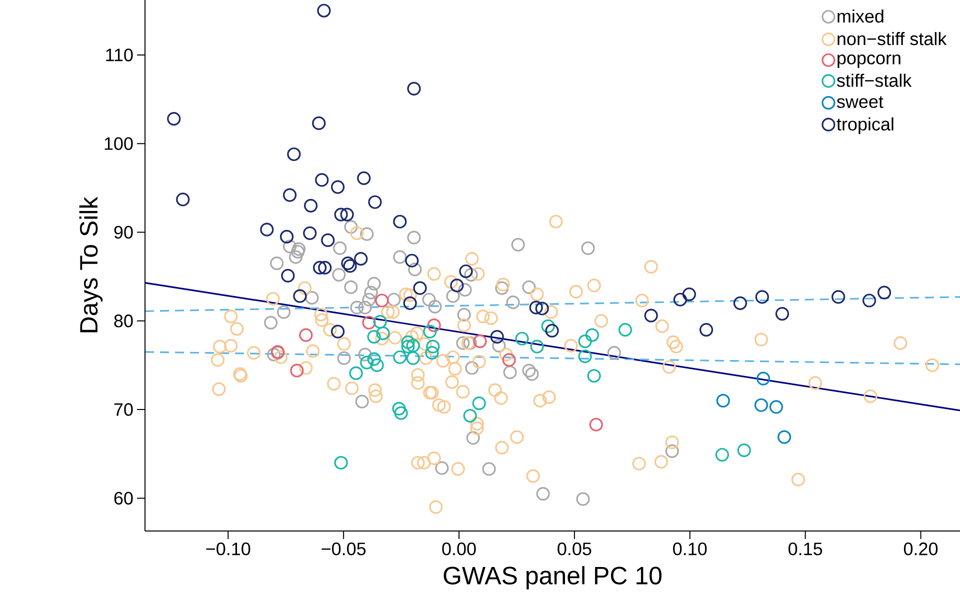 The image size is (960, 614). Describe the element at coordinates (921, 549) in the screenshot. I see `x-tick-label: 0.20` at that location.